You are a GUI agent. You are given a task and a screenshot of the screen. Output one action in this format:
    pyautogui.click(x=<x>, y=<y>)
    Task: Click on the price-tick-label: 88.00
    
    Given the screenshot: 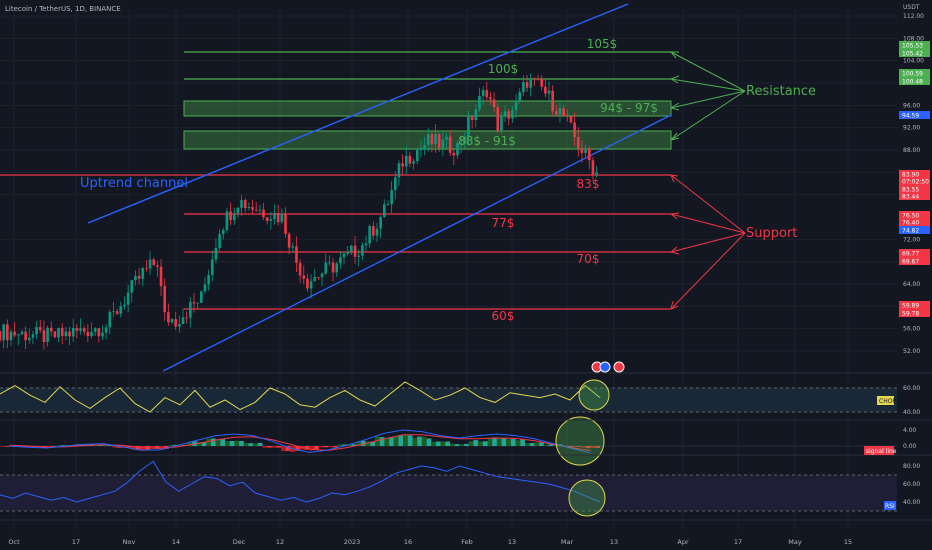 What is the action you would take?
    pyautogui.click(x=911, y=150)
    